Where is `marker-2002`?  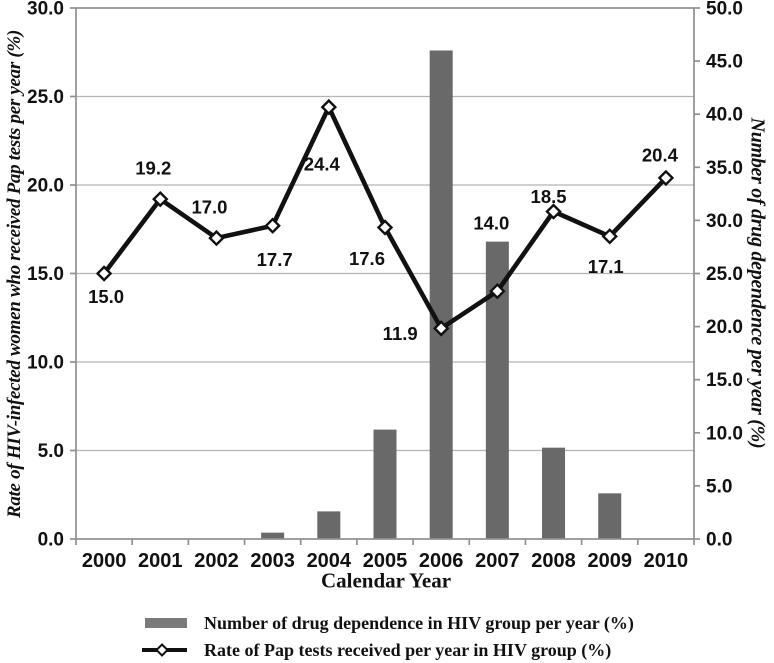 marker-2002 is located at coordinates (216, 238).